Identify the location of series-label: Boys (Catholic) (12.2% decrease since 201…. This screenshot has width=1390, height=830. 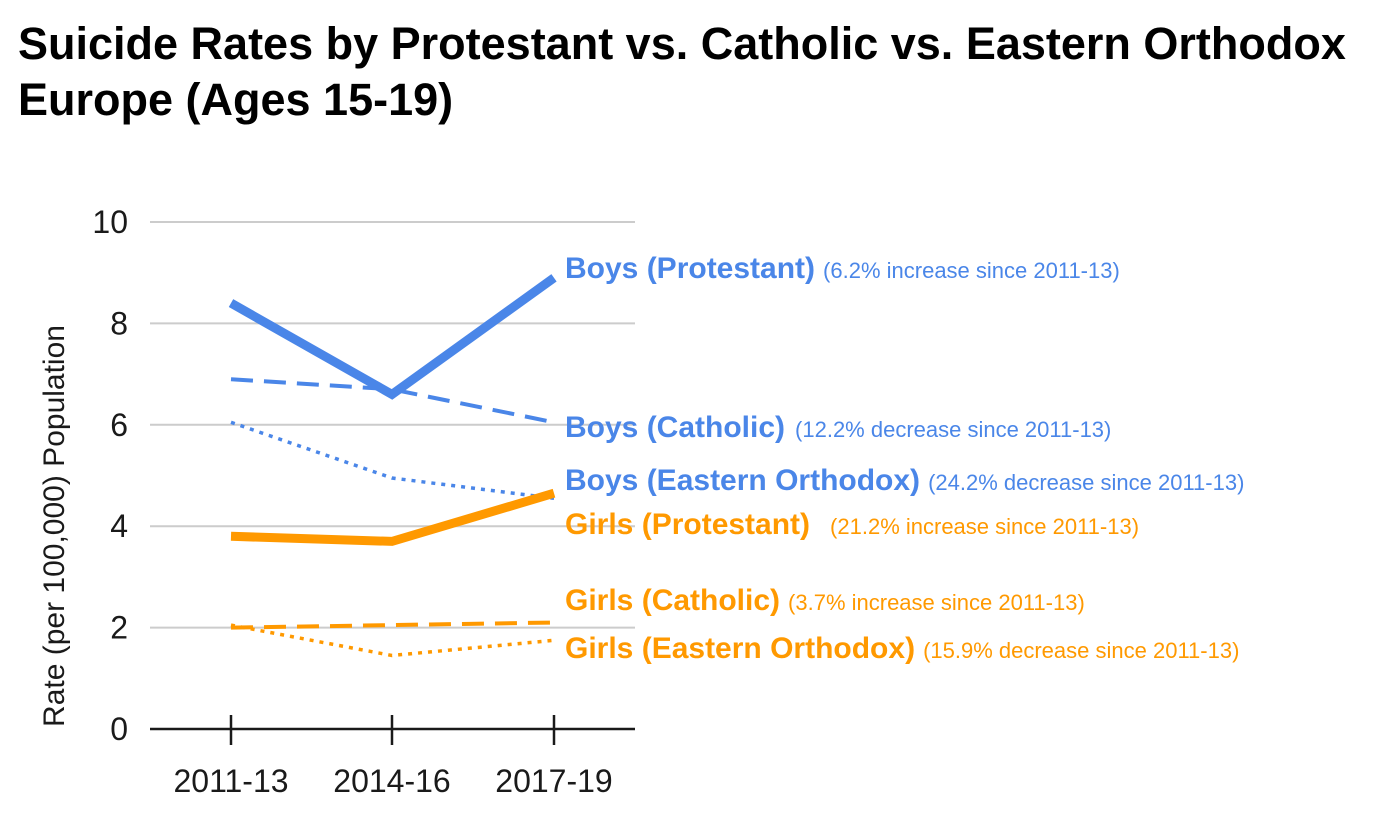
(838, 427).